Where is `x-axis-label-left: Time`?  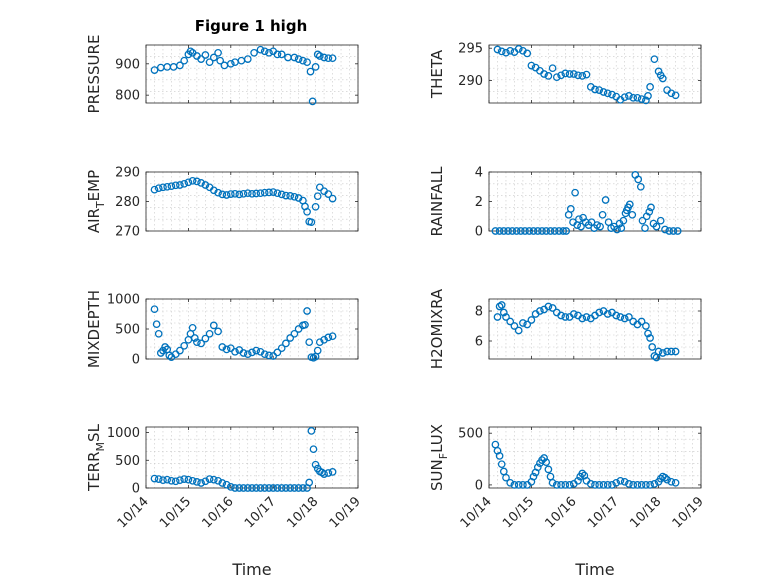 x-axis-label-left: Time is located at coordinates (251, 569).